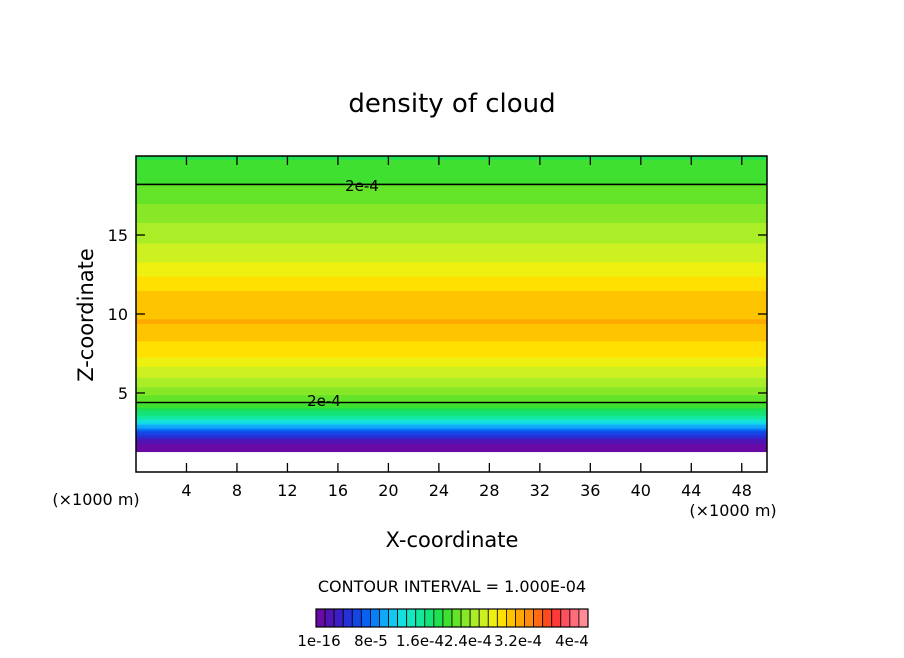 The image size is (904, 658). What do you see at coordinates (489, 490) in the screenshot?
I see `x-tick-label: 28` at bounding box center [489, 490].